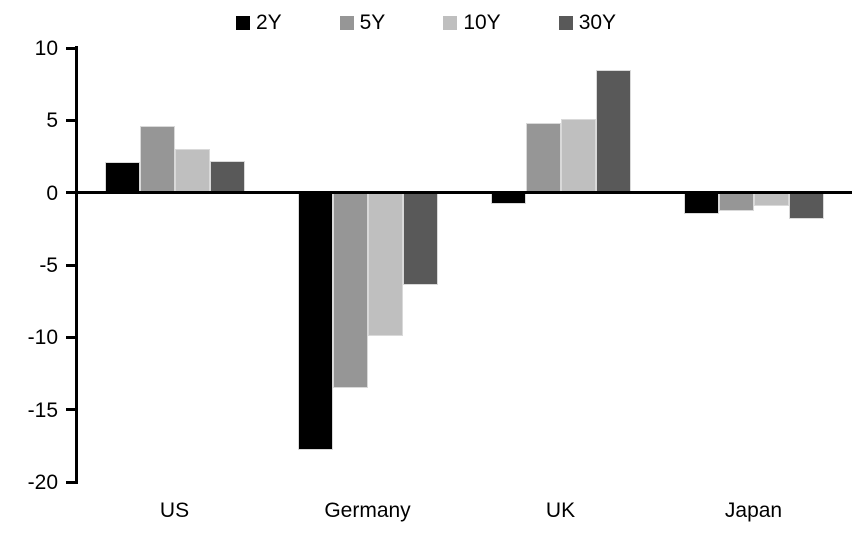  I want to click on category-label-uk: UK, so click(560, 510).